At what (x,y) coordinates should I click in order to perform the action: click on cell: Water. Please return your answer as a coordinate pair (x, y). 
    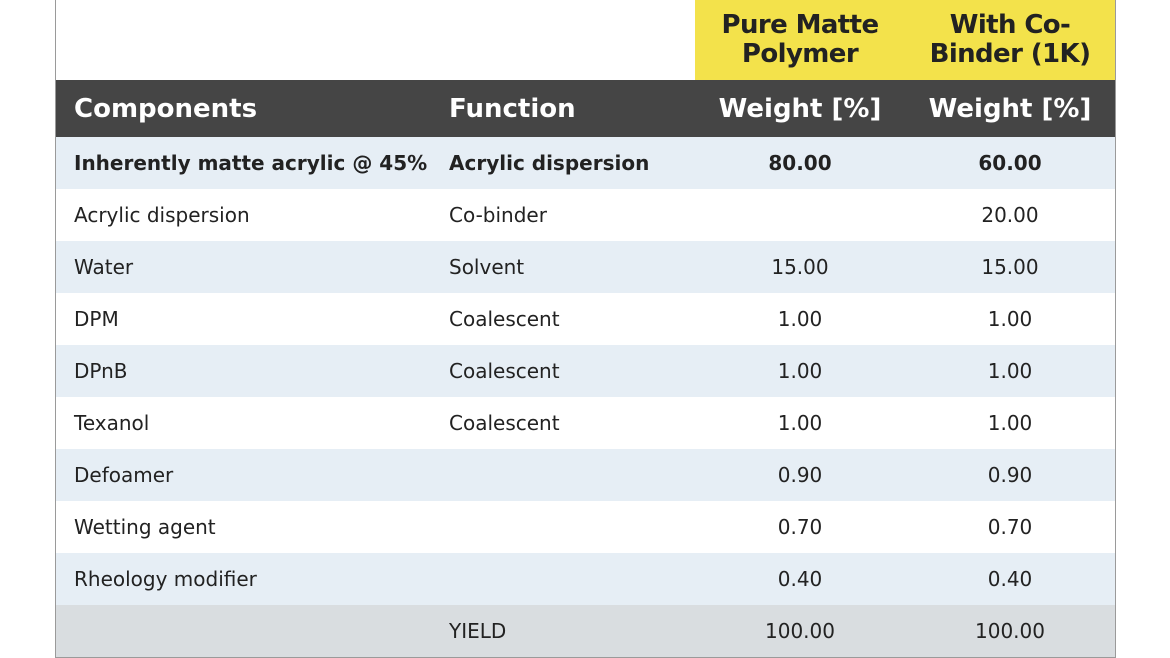
    Looking at the image, I should click on (104, 267).